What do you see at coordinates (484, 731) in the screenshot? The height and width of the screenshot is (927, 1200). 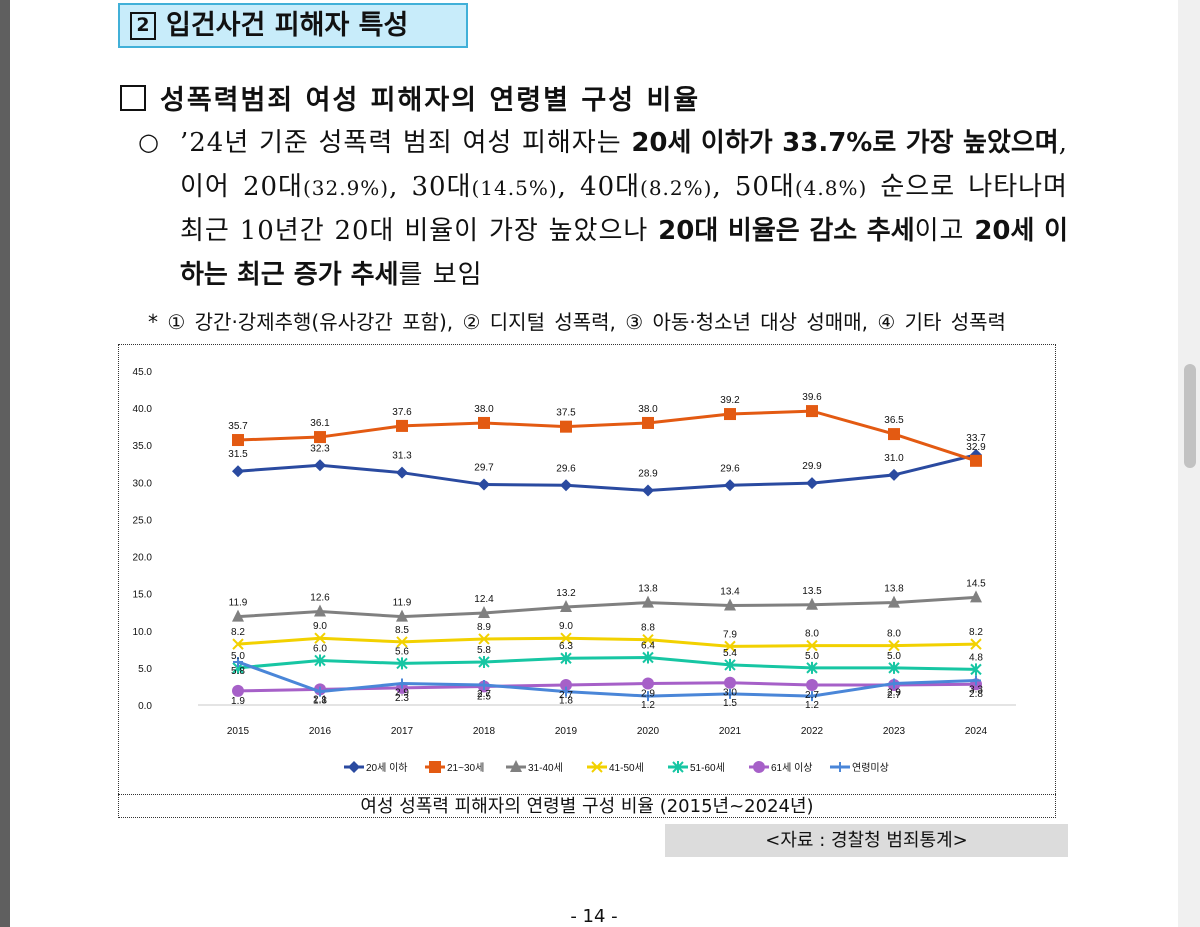 I see `x-tick-label: 2018` at bounding box center [484, 731].